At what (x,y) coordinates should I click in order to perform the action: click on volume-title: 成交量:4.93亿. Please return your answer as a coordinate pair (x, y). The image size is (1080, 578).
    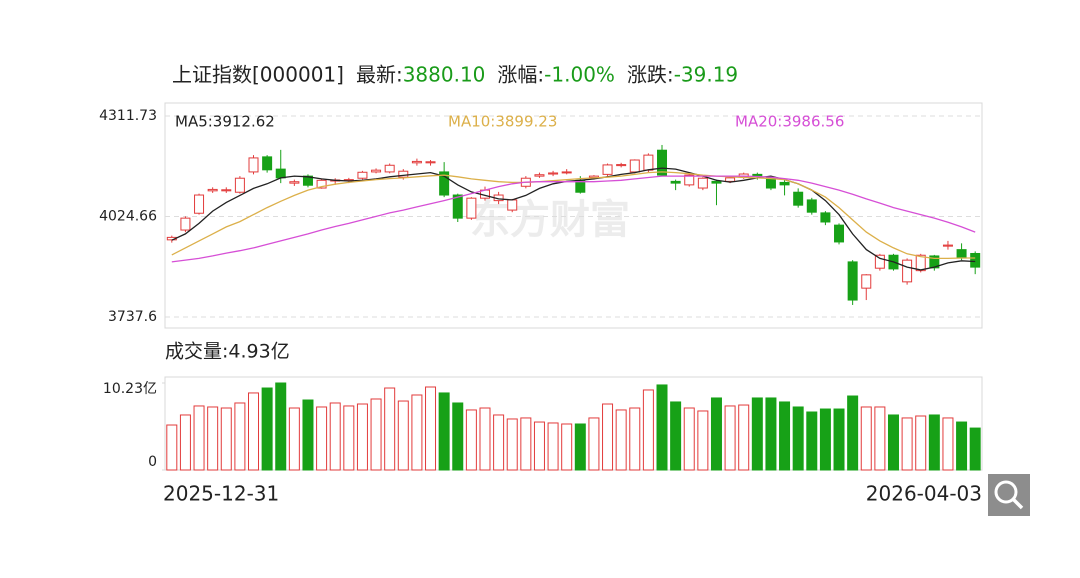
    Looking at the image, I should click on (227, 352).